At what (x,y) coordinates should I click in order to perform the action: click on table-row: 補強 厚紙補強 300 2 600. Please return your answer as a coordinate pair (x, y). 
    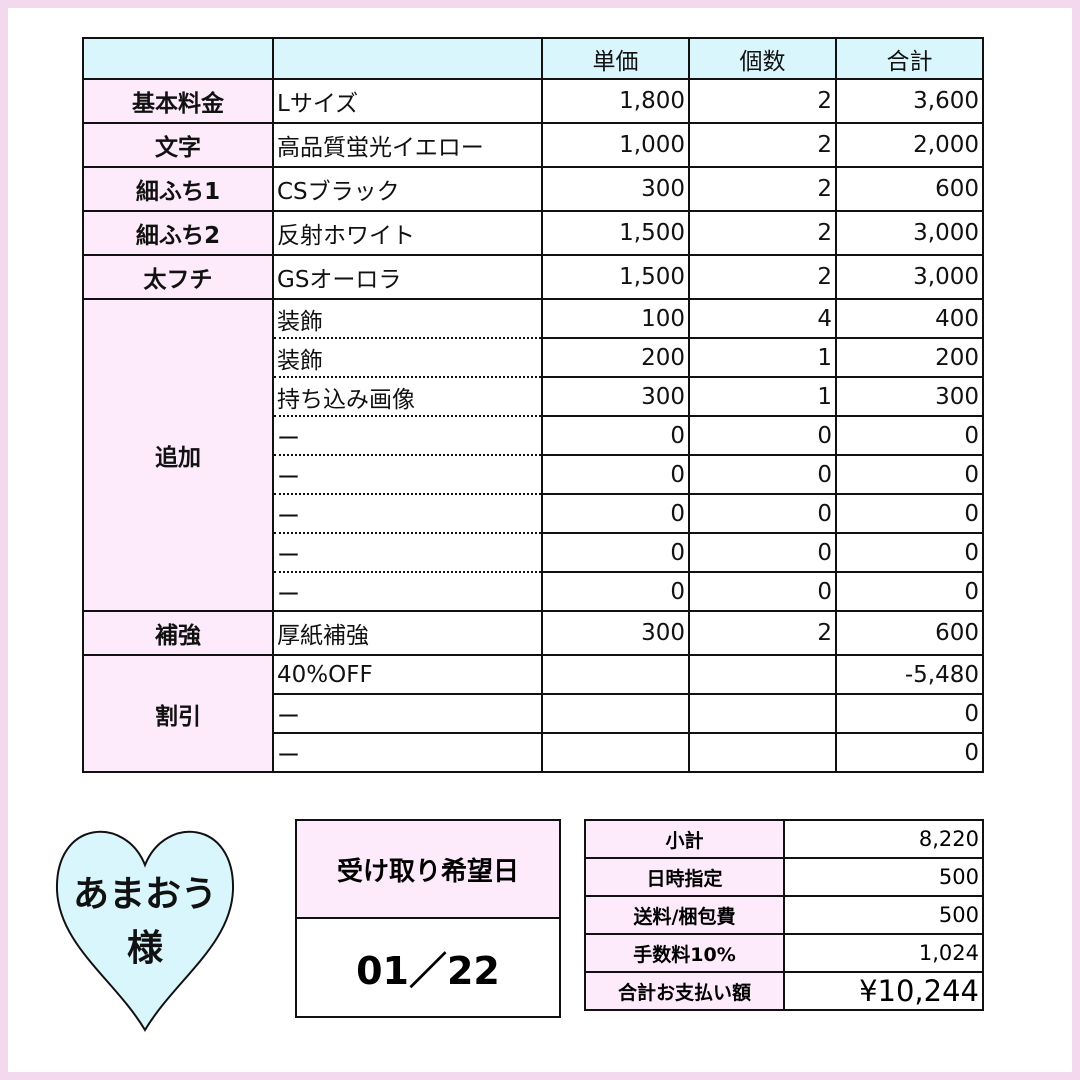
    Looking at the image, I should click on (533, 633).